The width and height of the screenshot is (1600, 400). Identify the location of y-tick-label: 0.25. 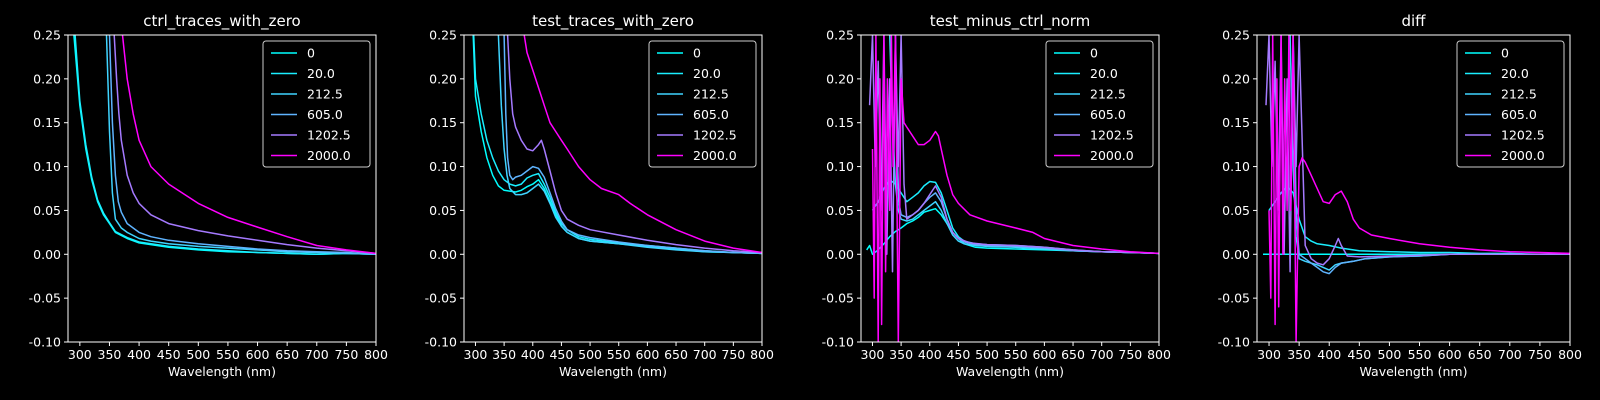
(840, 35).